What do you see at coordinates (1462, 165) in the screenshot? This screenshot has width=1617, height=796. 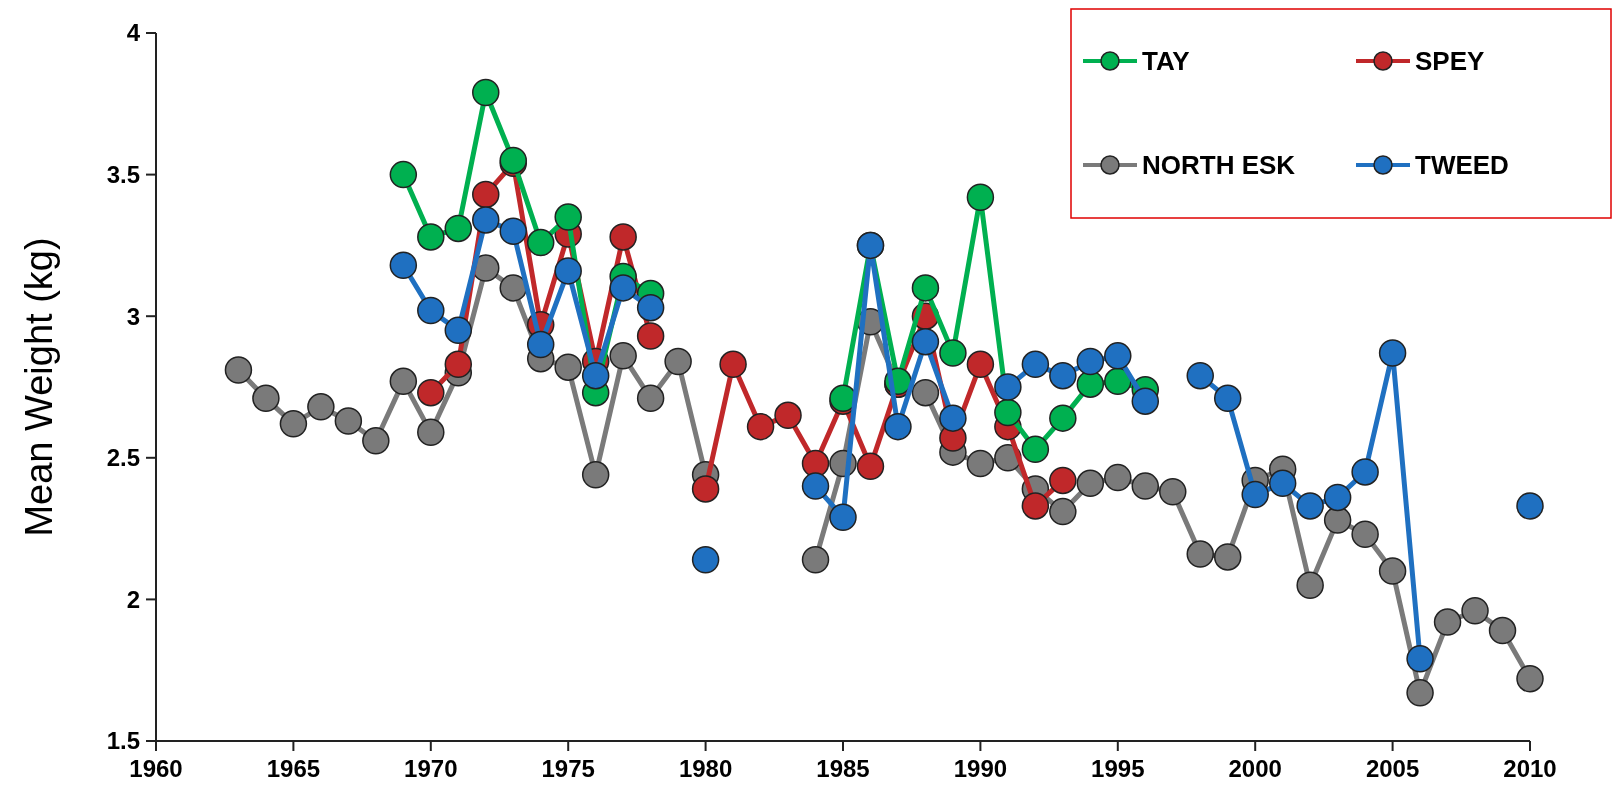 I see `legend-label: TWEED` at bounding box center [1462, 165].